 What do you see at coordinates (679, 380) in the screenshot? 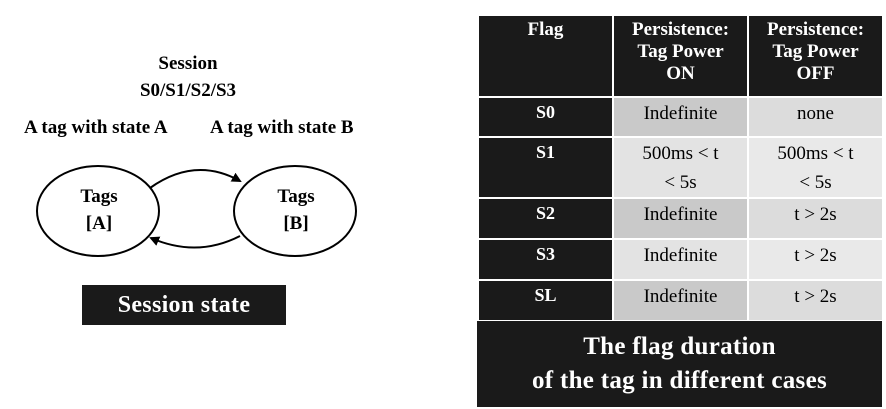
I see `flag-duration-caption-line-2: of the tag in different cases` at bounding box center [679, 380].